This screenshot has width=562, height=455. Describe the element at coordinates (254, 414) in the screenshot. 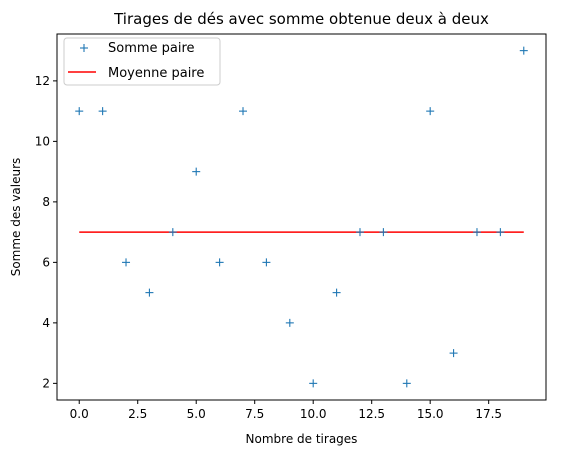

I see `x-tick-label: 7.5` at that location.